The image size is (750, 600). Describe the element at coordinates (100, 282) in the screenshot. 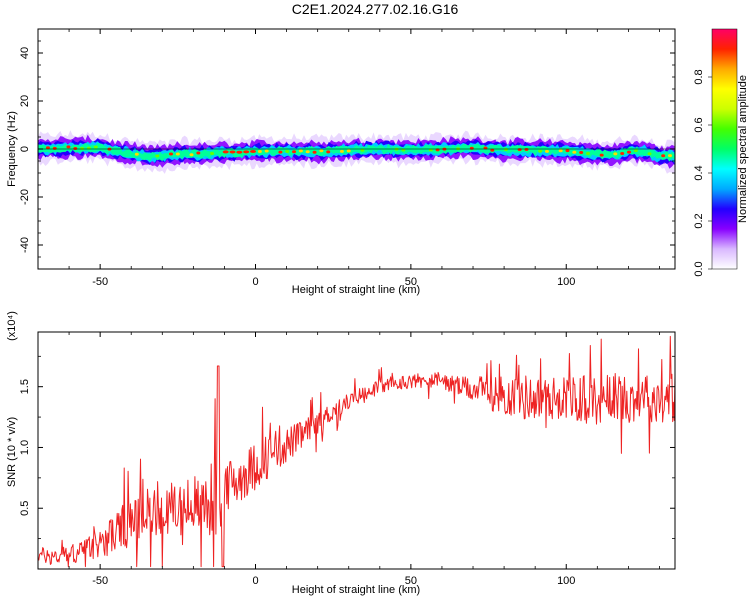

I see `spectrogram-x-tick-label: -50` at that location.